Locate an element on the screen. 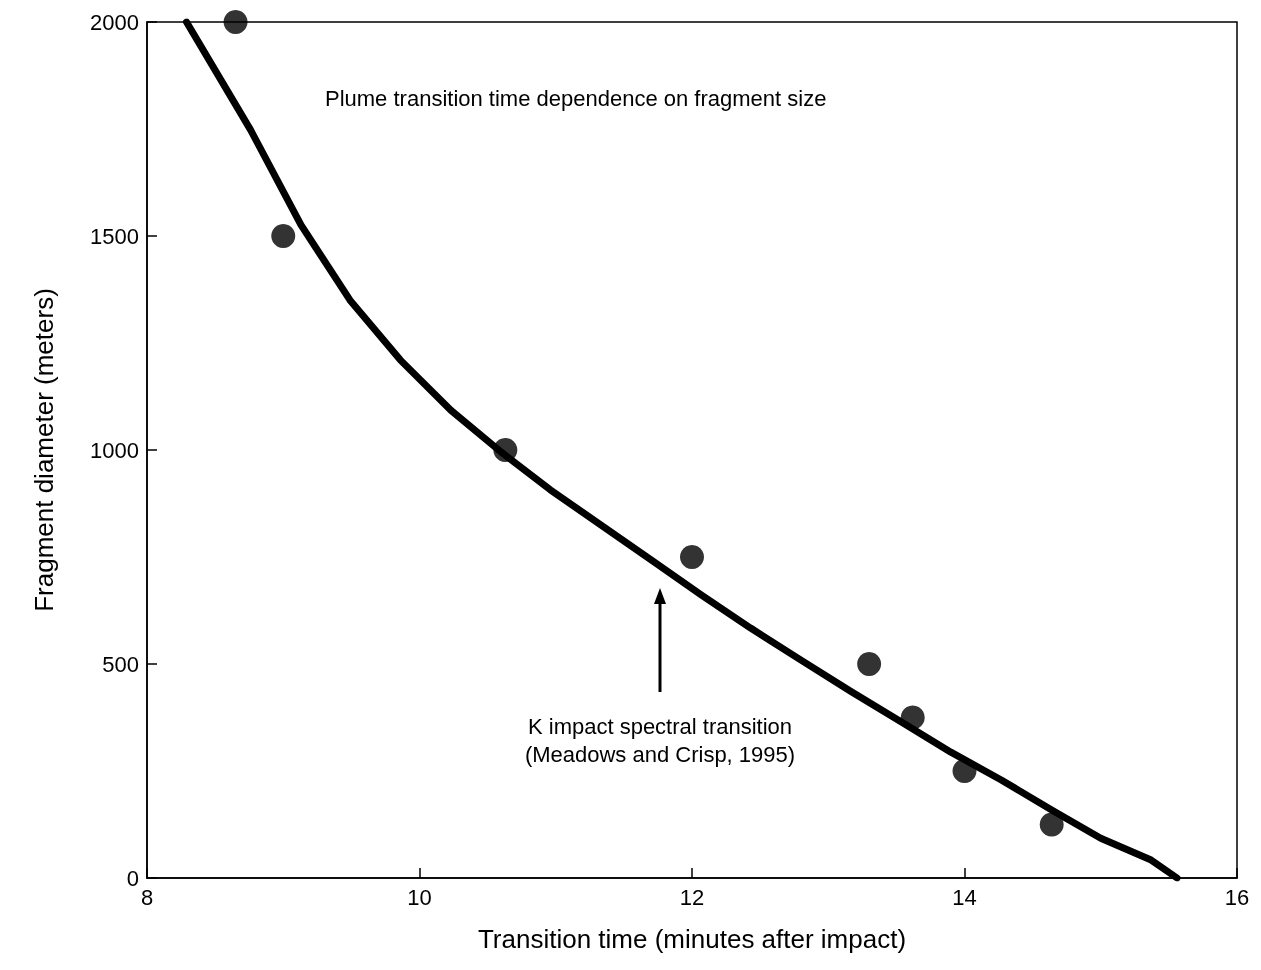 The width and height of the screenshot is (1261, 970). y-tick-label: 0 is located at coordinates (132, 878).